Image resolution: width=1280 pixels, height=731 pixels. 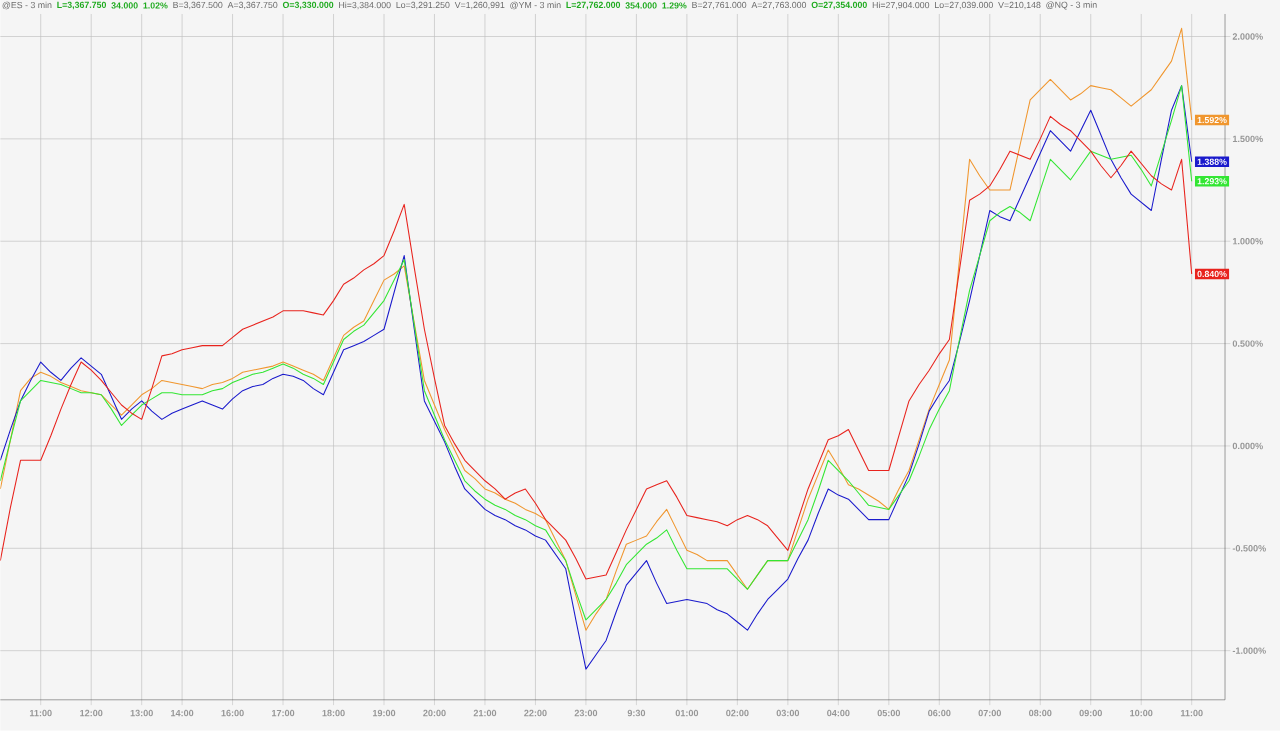 What do you see at coordinates (423, 5) in the screenshot?
I see `text: Lo=3,291.250` at bounding box center [423, 5].